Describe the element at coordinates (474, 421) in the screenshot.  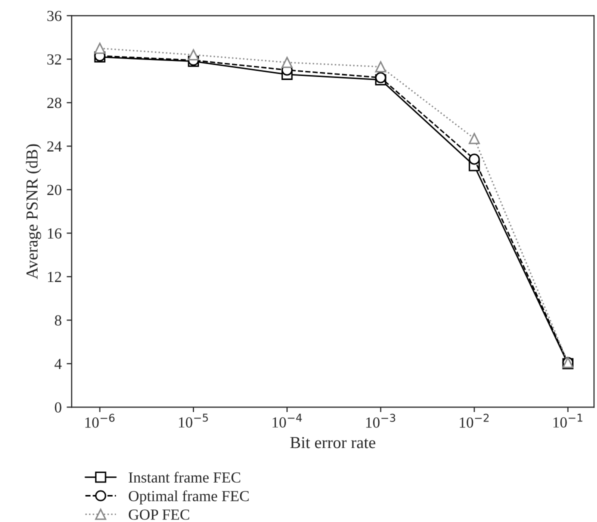
I see `x-tick-label: 10$^{−2}$` at that location.